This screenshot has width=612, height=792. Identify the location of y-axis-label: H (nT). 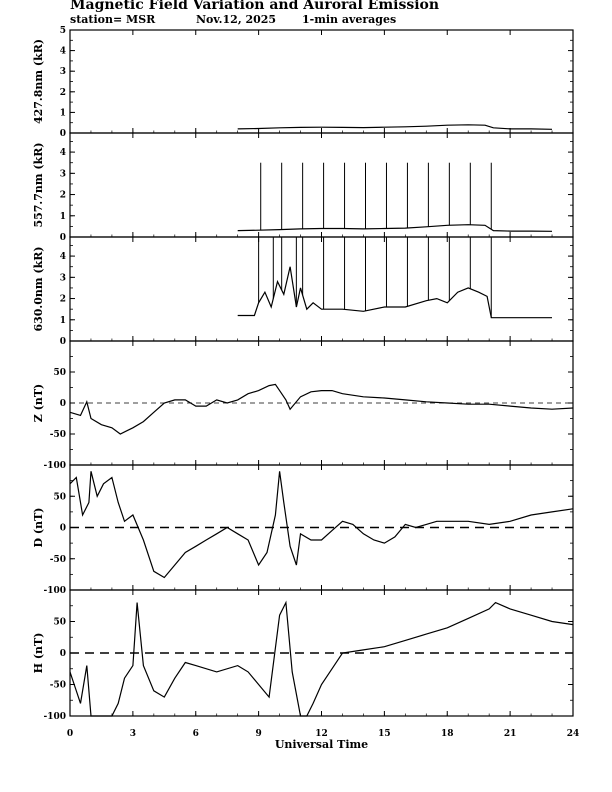
(38, 653).